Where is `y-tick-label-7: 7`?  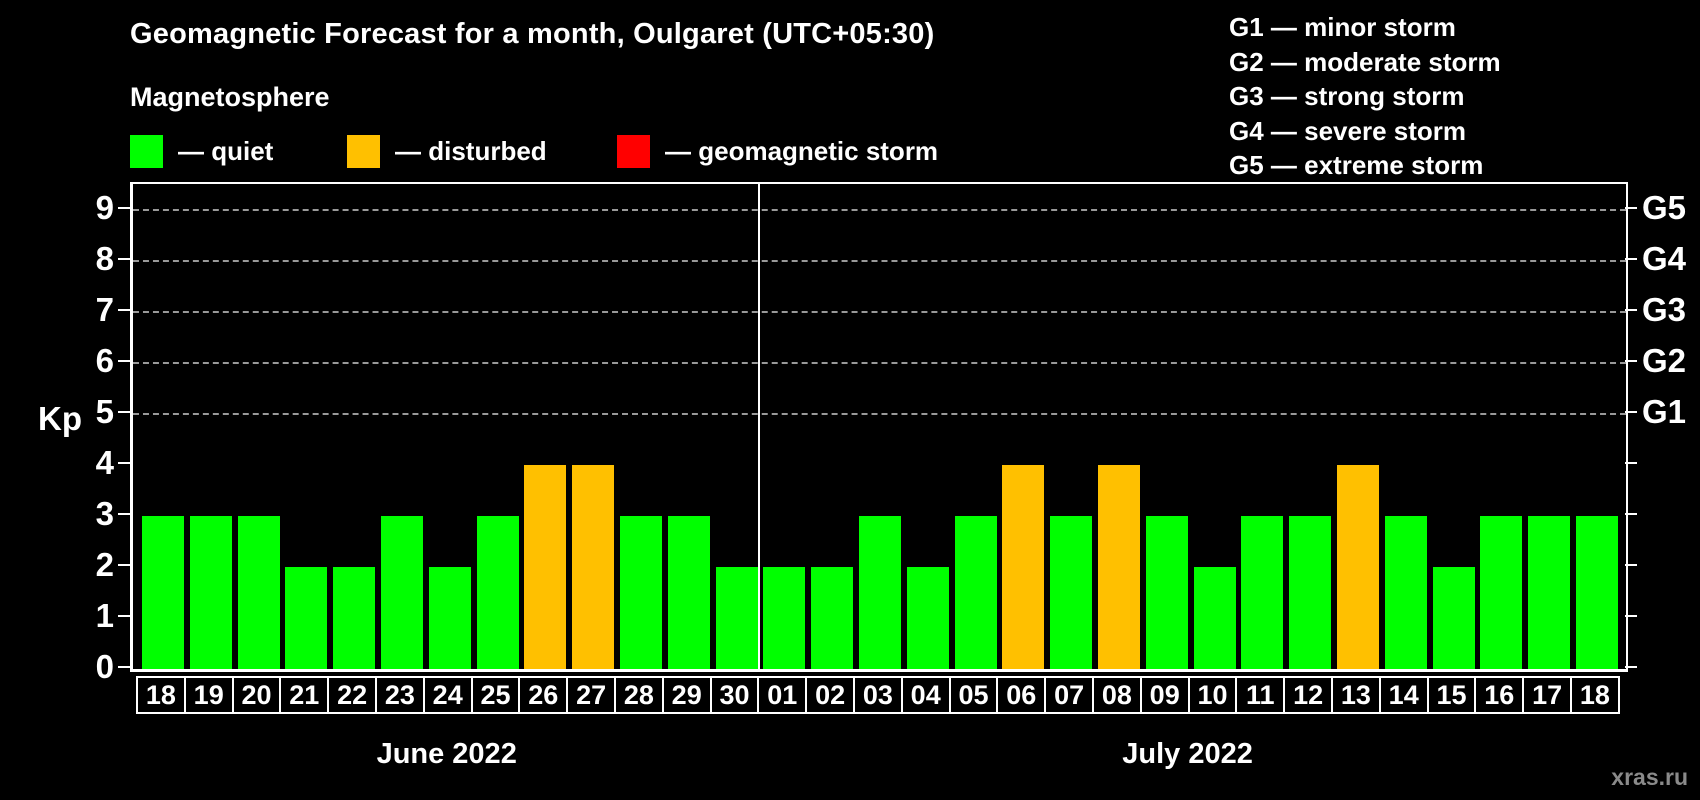 y-tick-label-7: 7 is located at coordinates (104, 309).